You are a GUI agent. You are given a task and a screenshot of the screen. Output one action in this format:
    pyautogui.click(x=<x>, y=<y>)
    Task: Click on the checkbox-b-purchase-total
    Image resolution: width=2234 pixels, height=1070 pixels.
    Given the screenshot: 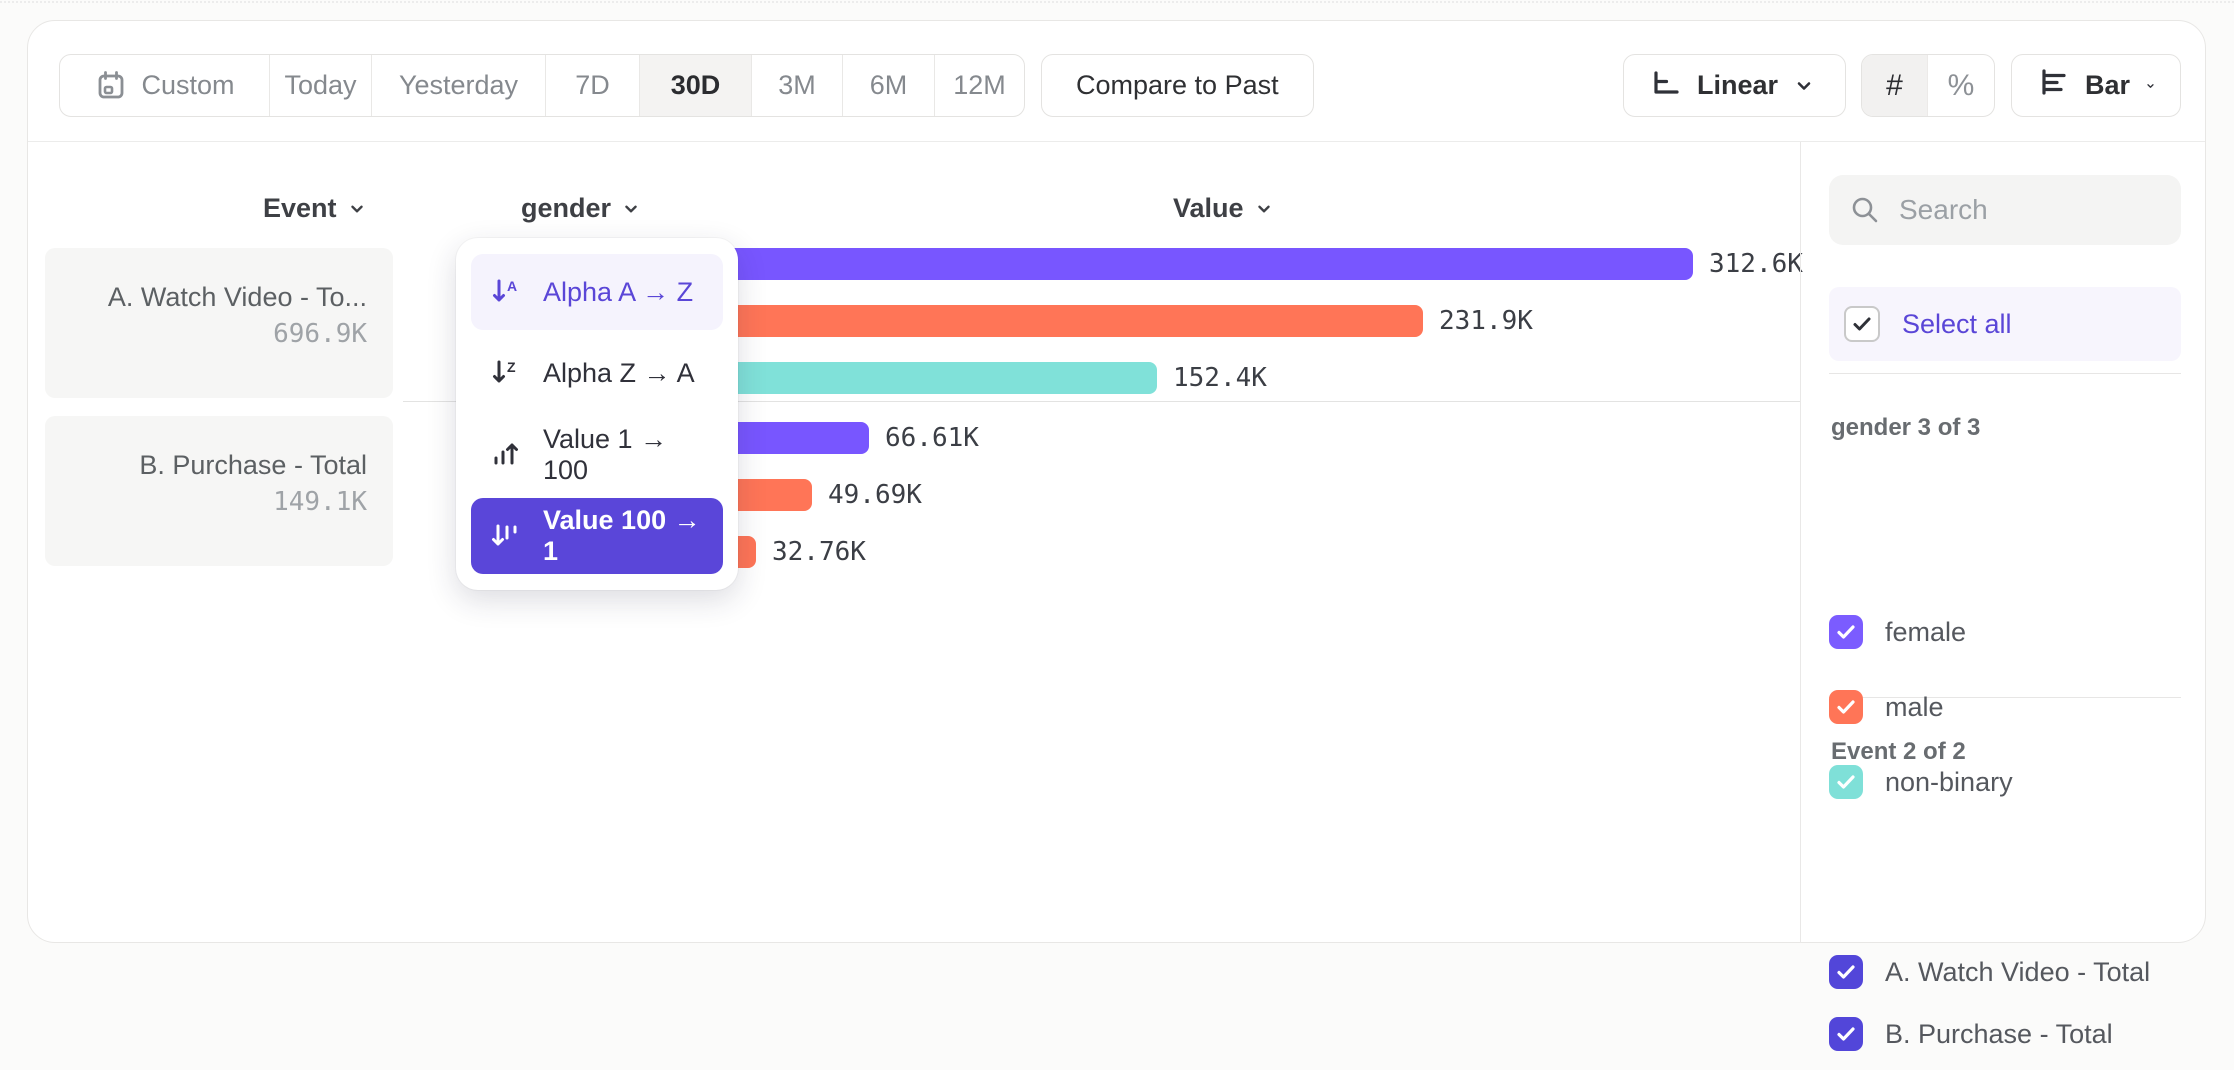 What is the action you would take?
    pyautogui.click(x=1846, y=1034)
    